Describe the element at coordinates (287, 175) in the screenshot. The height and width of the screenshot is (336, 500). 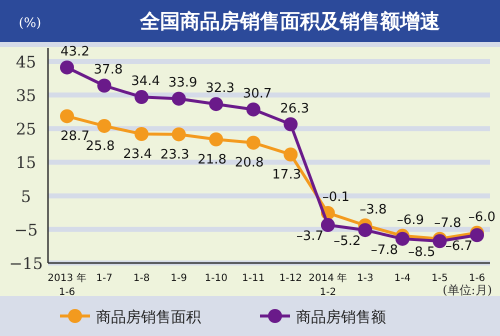
I see `label: 17.3` at that location.